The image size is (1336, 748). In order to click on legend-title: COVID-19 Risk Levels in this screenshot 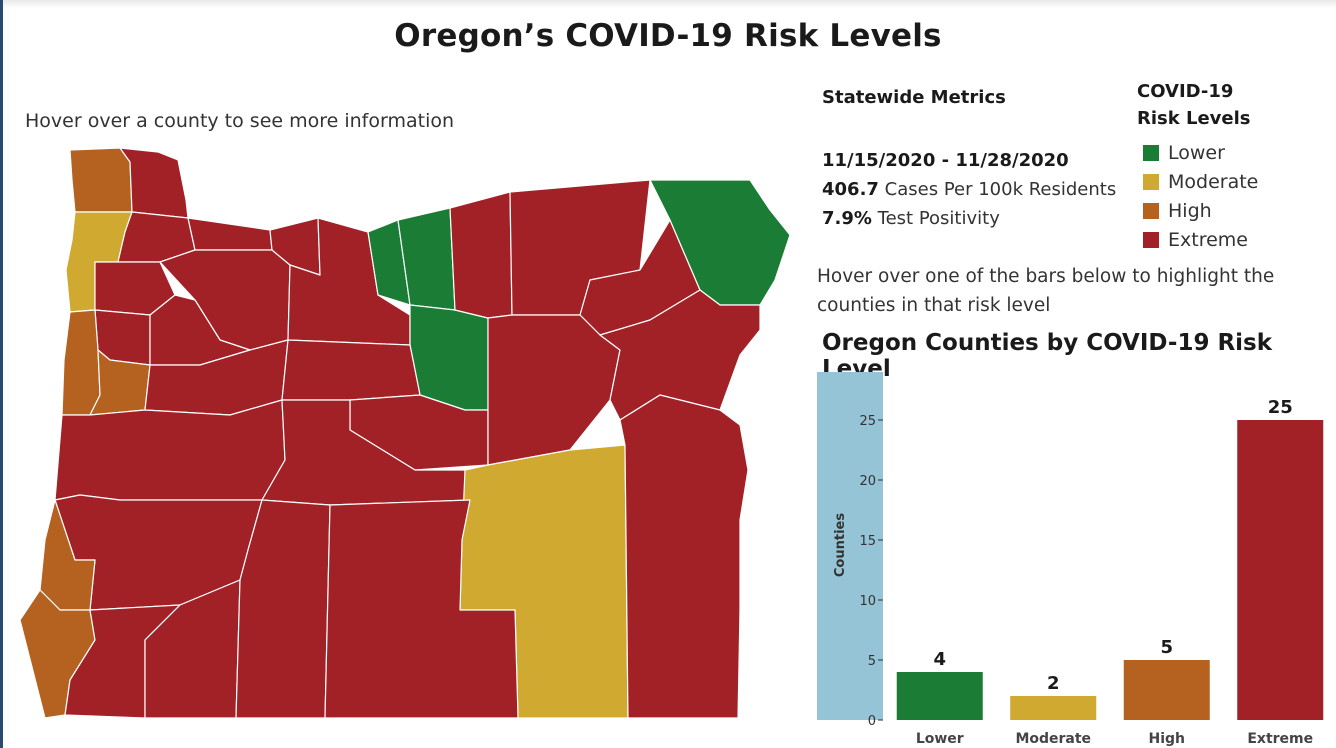, I will do `click(1193, 105)`.